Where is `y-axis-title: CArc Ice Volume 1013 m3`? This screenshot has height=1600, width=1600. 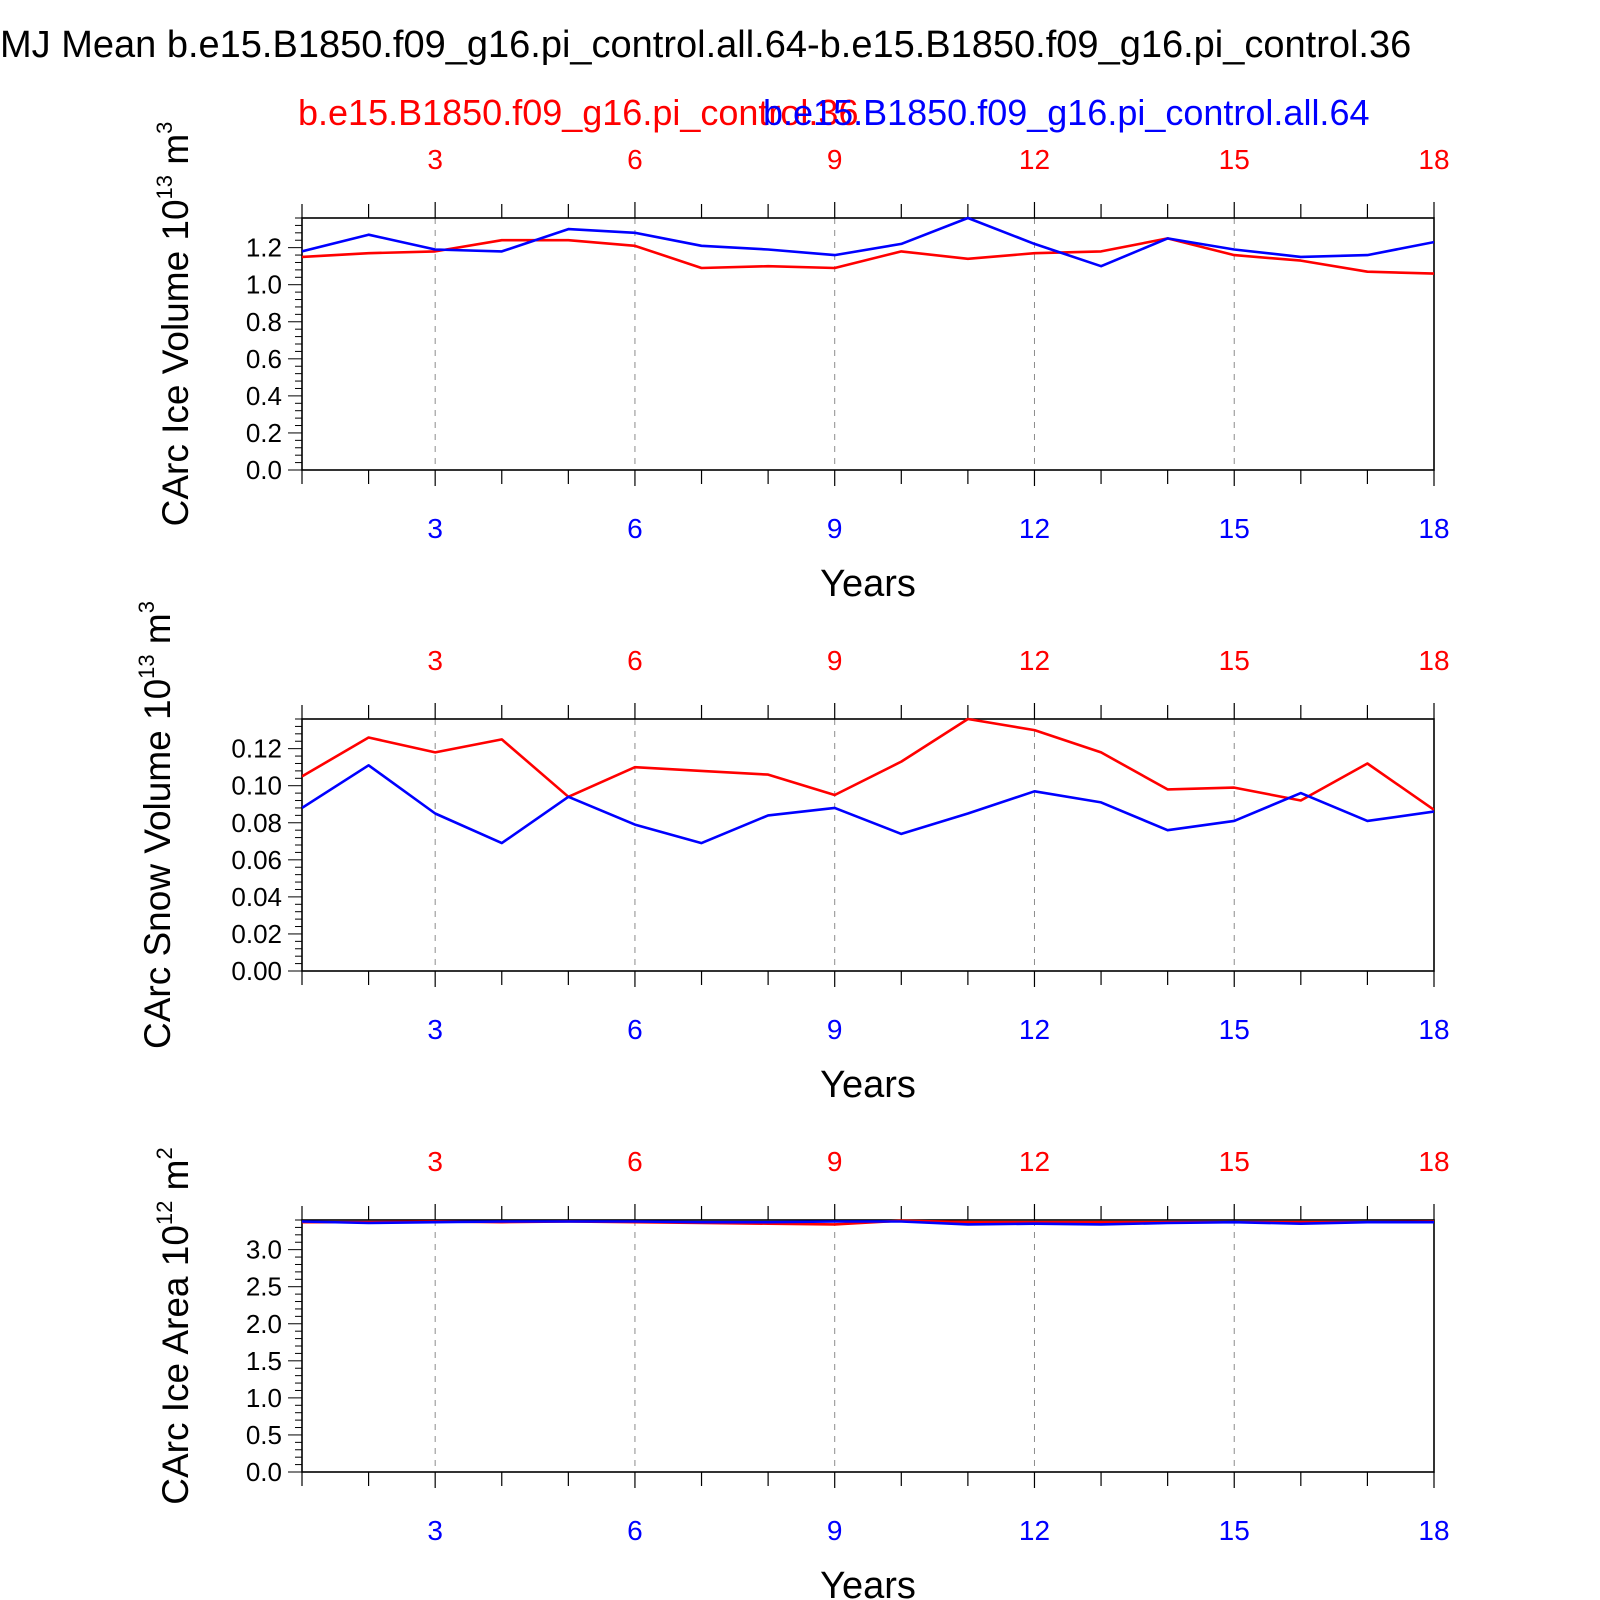
y-axis-title: CArc Ice Volume 1013 m3 is located at coordinates (174, 324).